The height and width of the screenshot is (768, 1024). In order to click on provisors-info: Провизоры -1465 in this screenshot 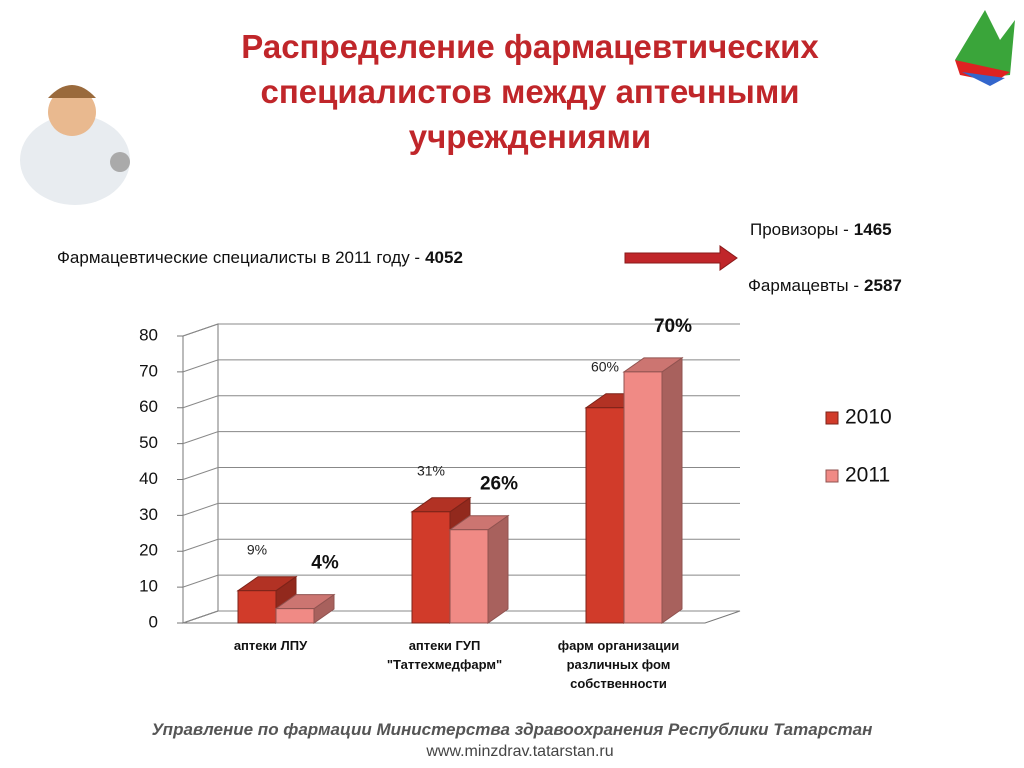, I will do `click(821, 230)`.